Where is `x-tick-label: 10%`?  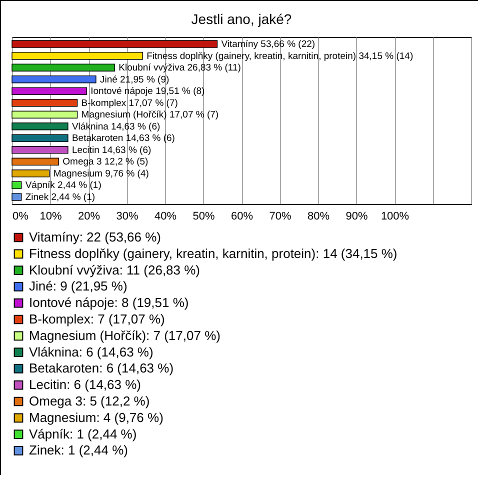 x-tick-label: 10% is located at coordinates (51, 216).